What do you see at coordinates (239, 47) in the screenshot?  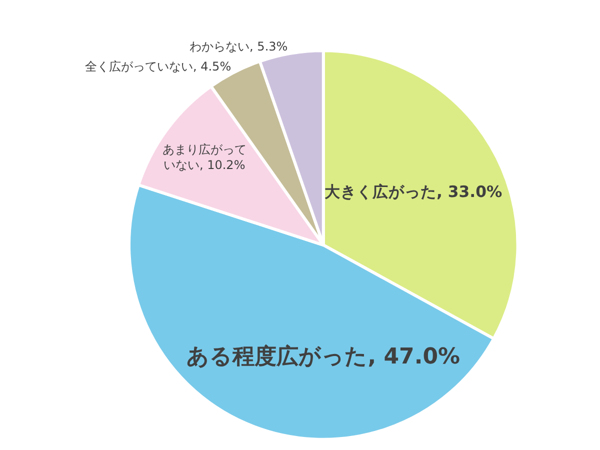 I see `slice-label: わからない, 5.3%` at bounding box center [239, 47].